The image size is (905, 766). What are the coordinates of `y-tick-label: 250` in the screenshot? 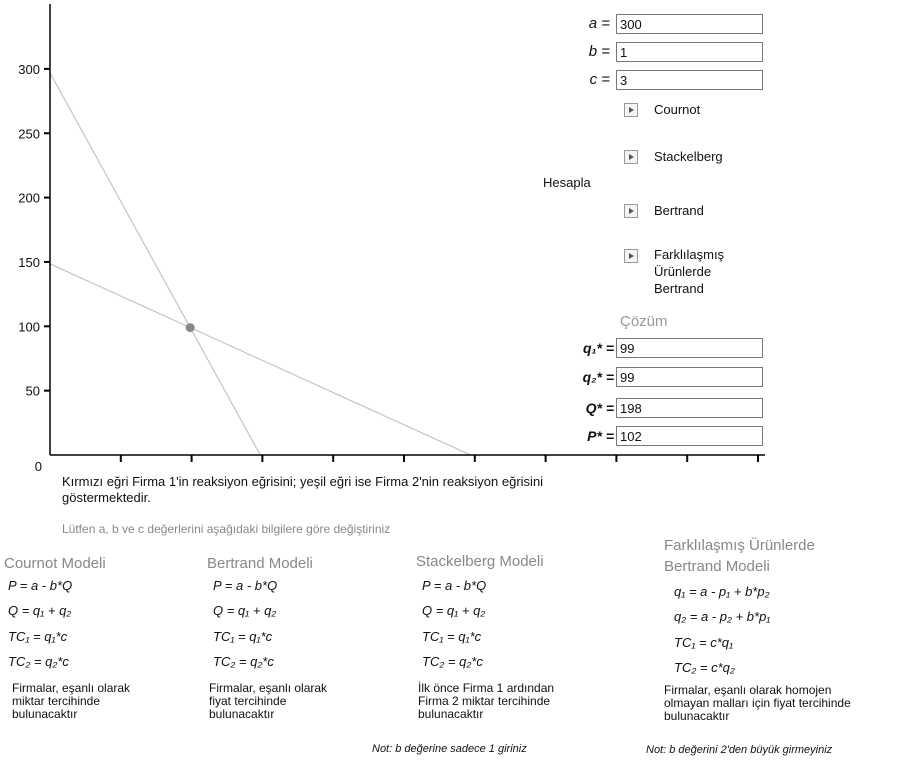 It's located at (29, 133).